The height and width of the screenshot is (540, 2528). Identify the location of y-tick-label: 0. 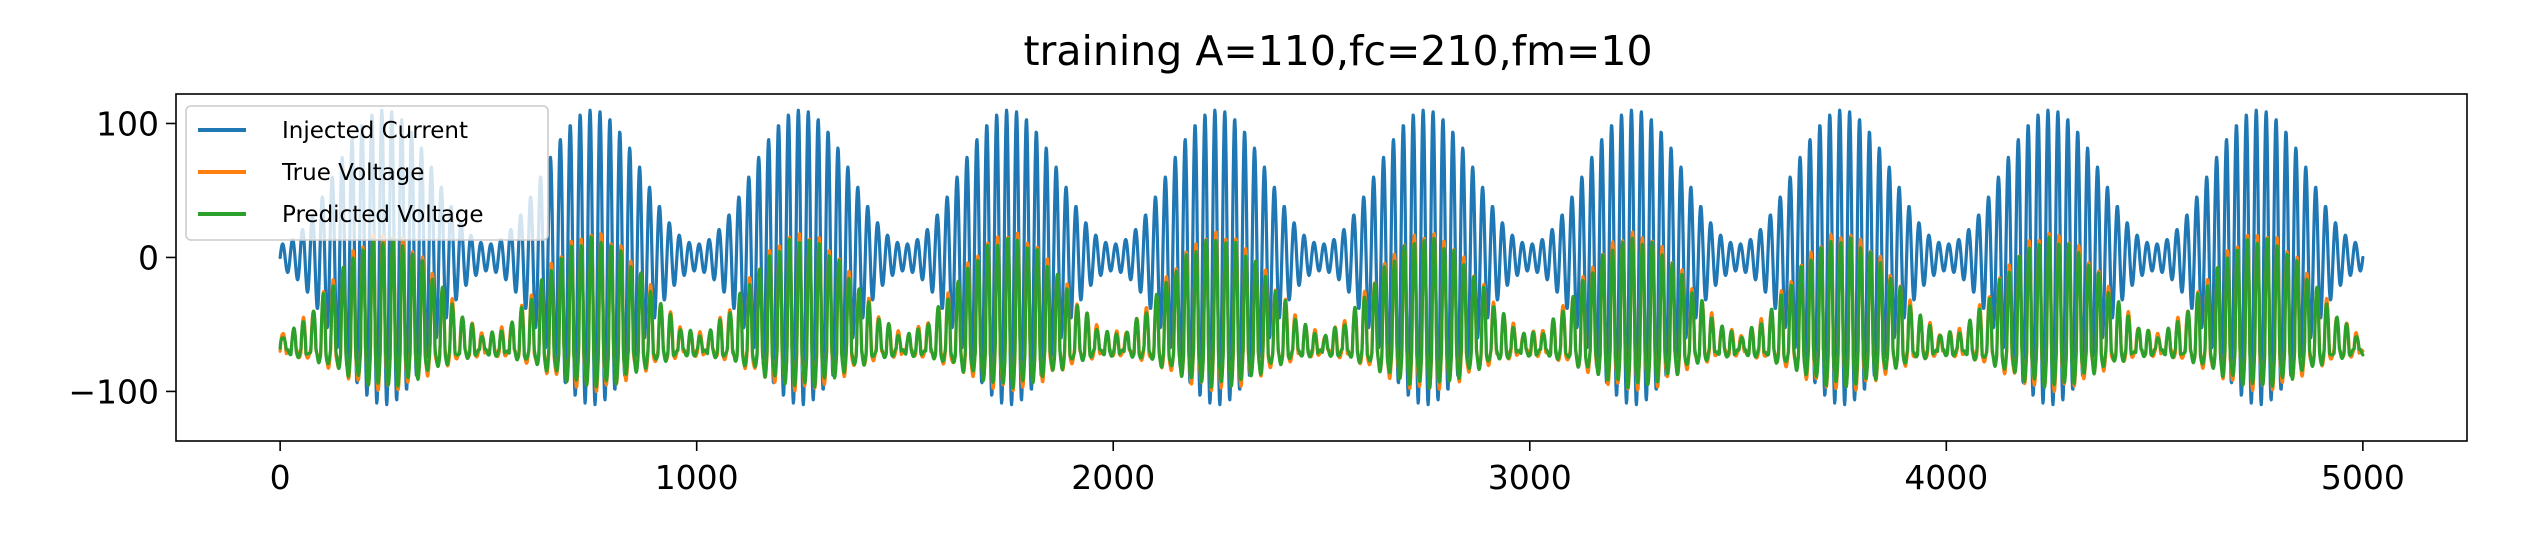
(148, 257).